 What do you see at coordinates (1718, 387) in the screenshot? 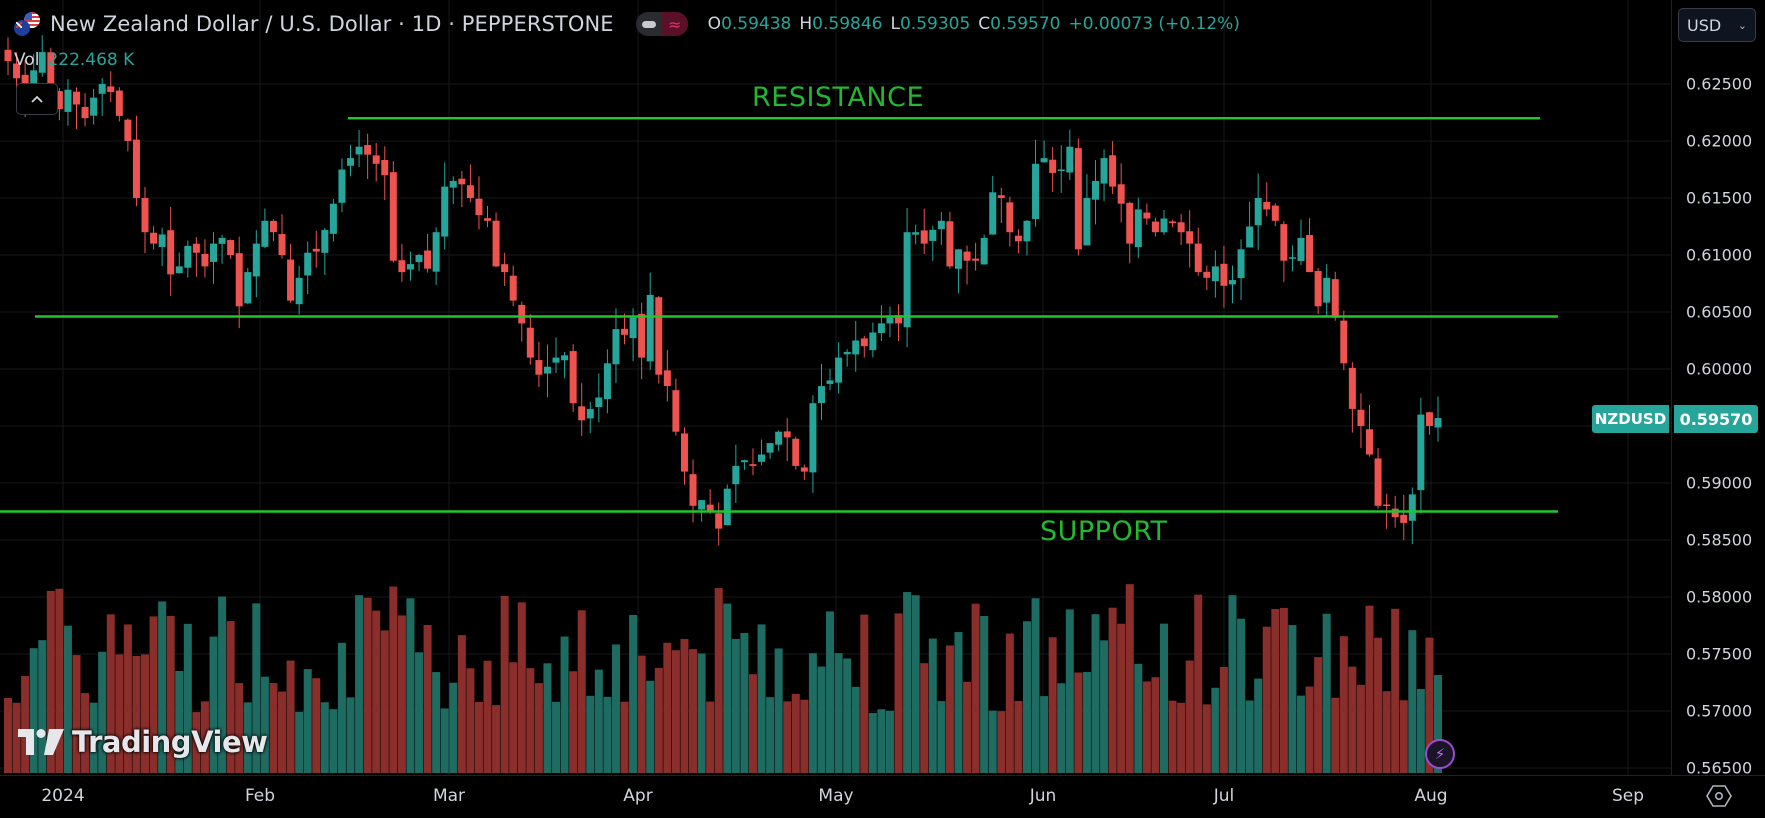
I see `price-axis` at bounding box center [1718, 387].